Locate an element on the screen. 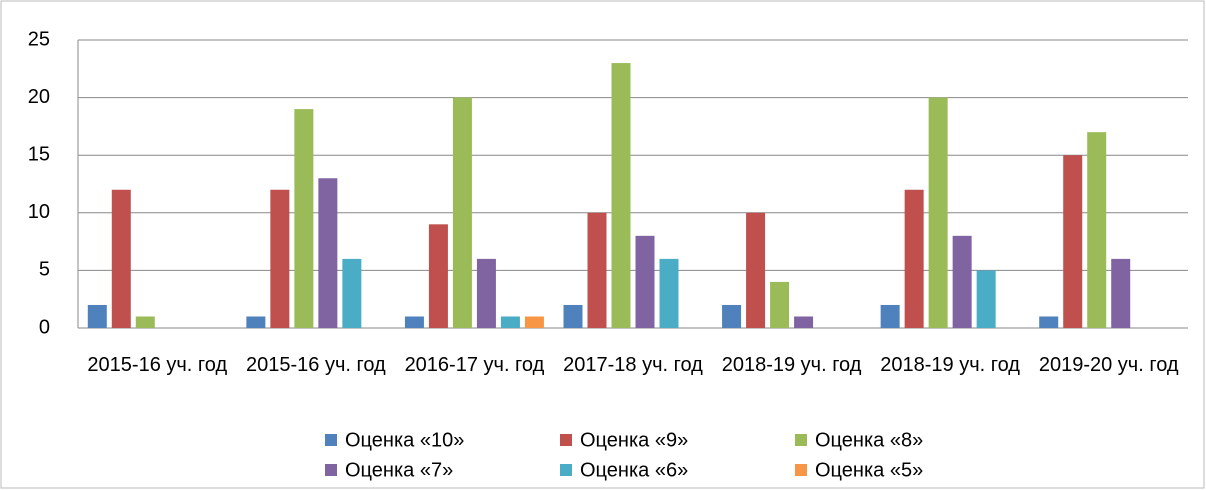  y-tick-label: 20 is located at coordinates (39, 97).